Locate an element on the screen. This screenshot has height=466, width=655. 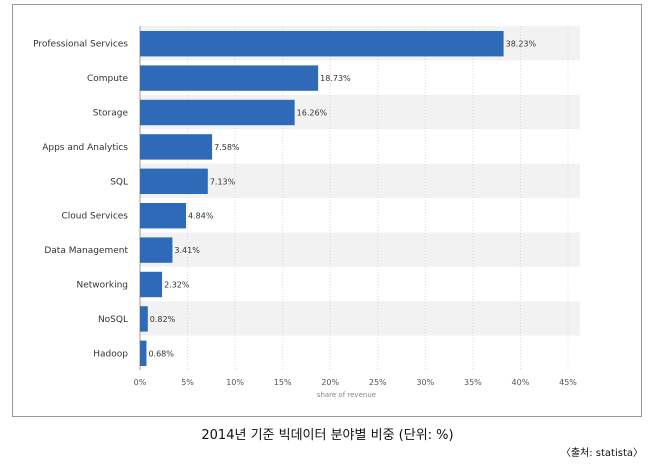
category-label: NoSQL is located at coordinates (113, 320).